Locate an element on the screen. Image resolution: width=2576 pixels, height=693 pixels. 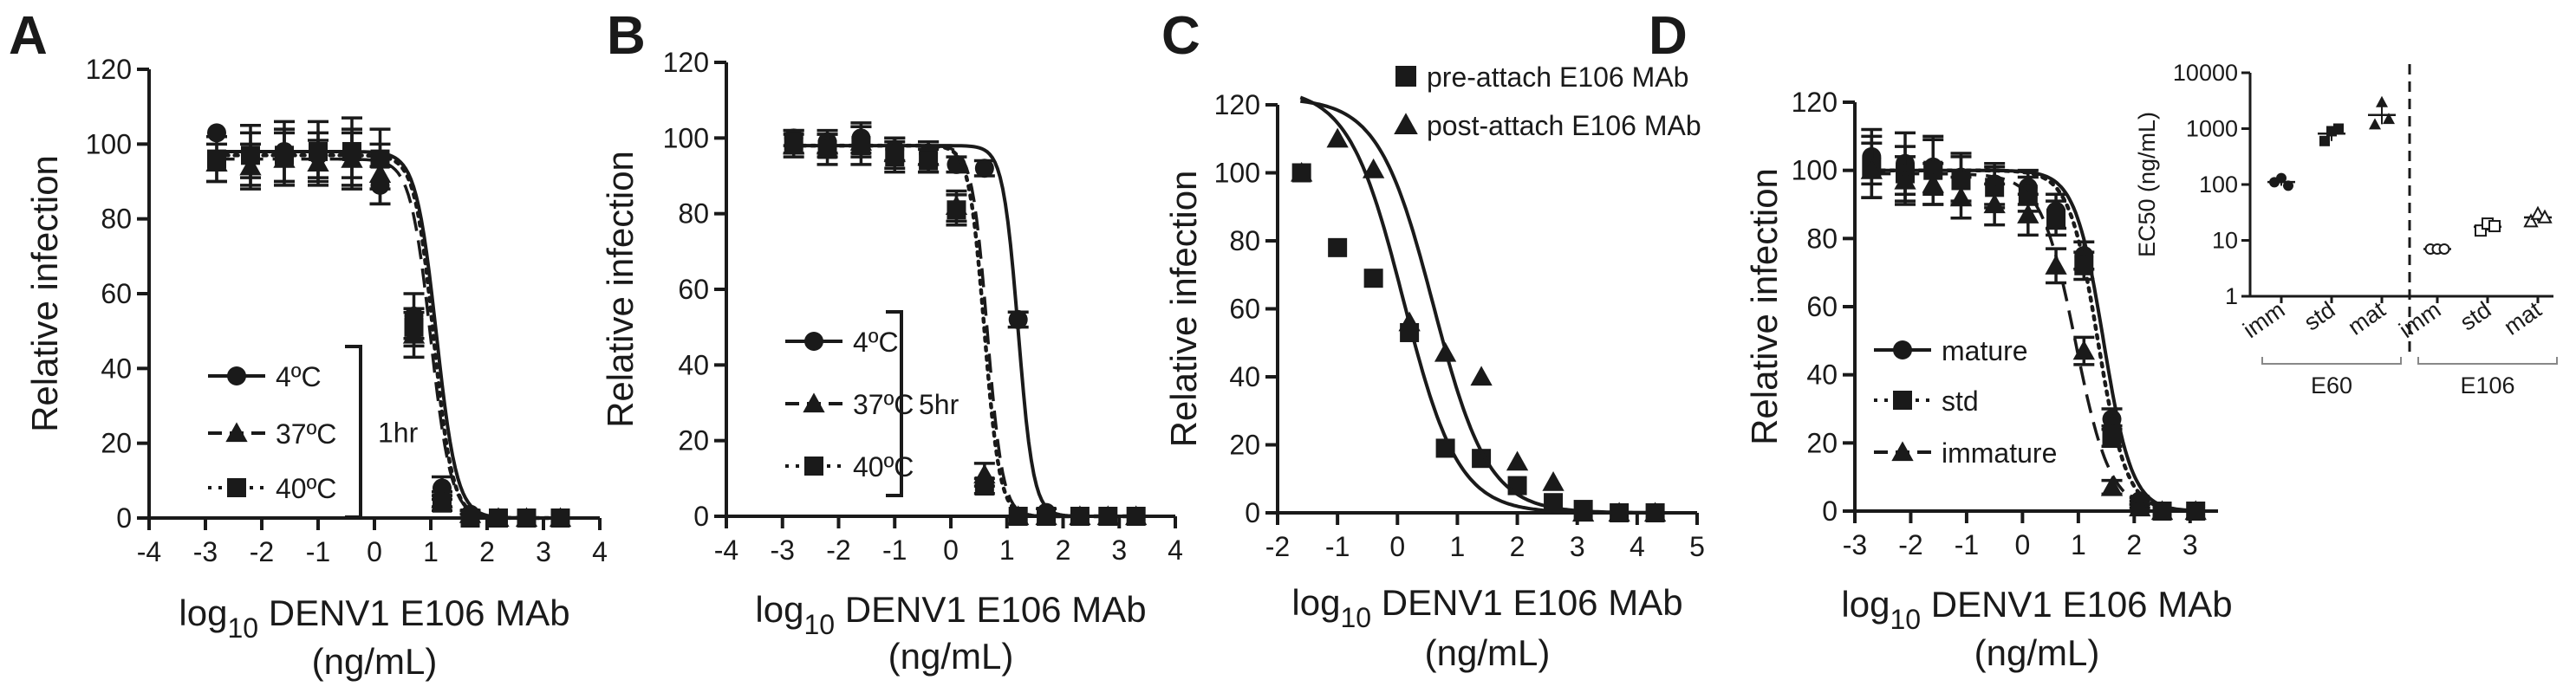
legend-label: 37ºC is located at coordinates (306, 434).